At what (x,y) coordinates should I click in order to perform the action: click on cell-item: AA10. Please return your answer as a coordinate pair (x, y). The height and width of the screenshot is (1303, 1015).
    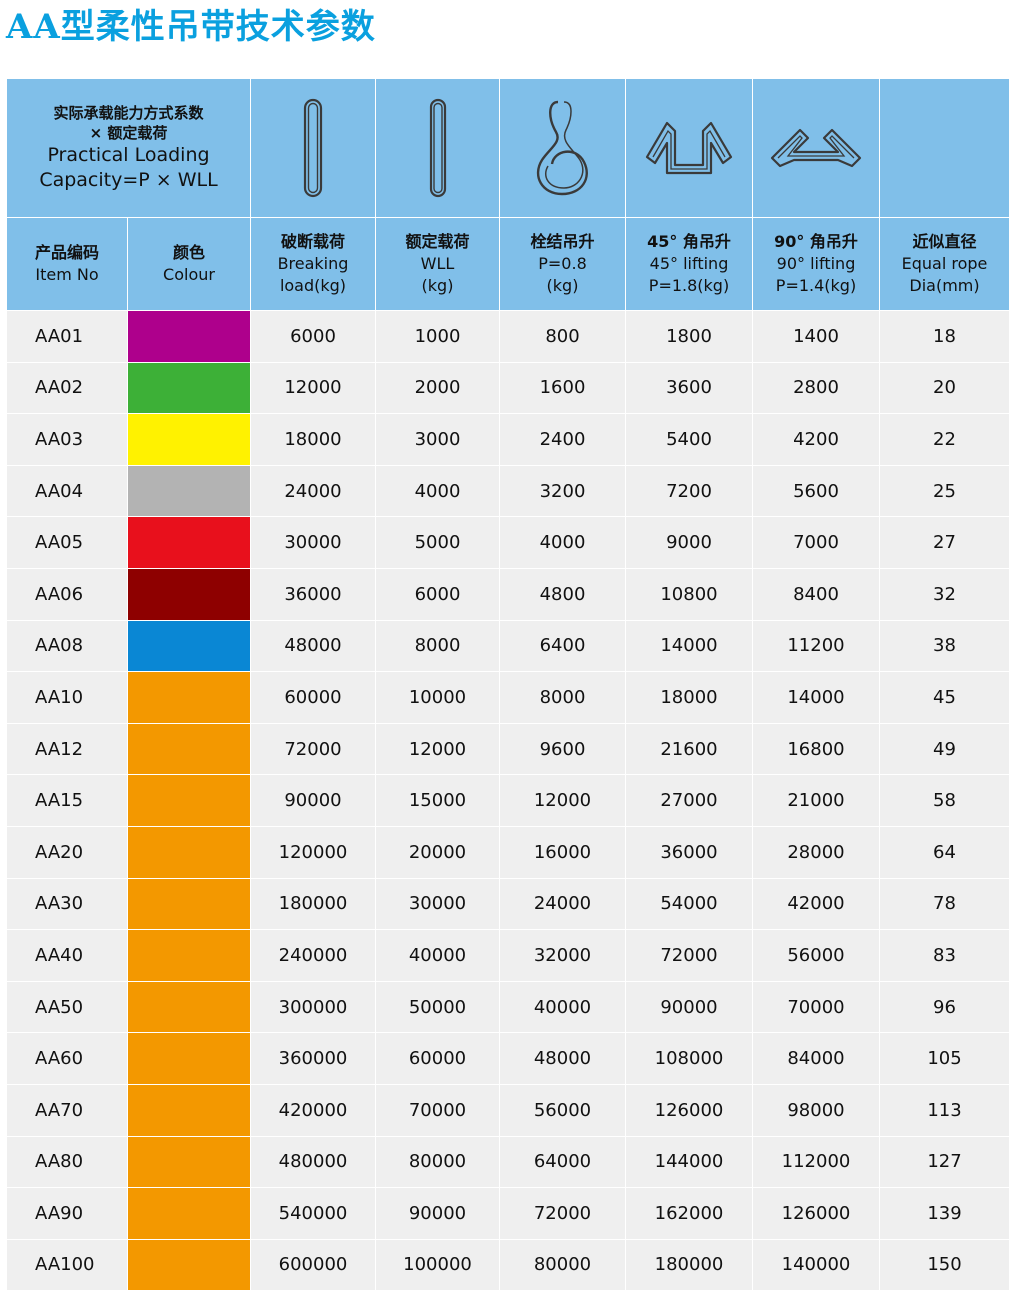
    Looking at the image, I should click on (67, 697).